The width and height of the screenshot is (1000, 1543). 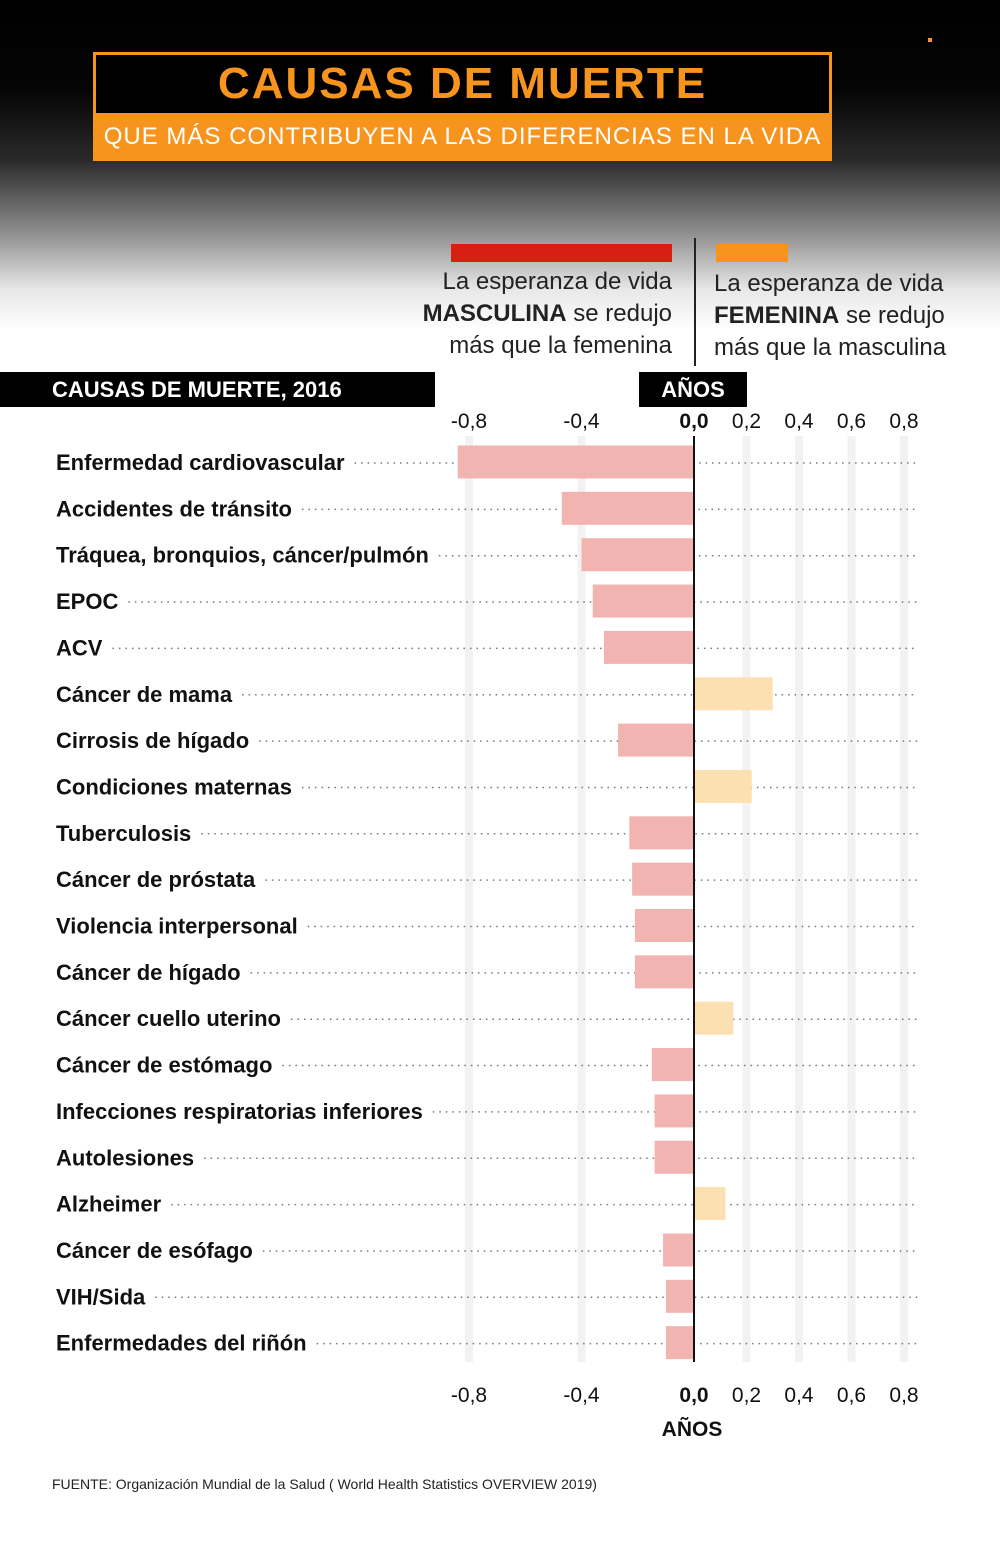 What do you see at coordinates (177, 926) in the screenshot?
I see `category-label: Violencia interpersonal` at bounding box center [177, 926].